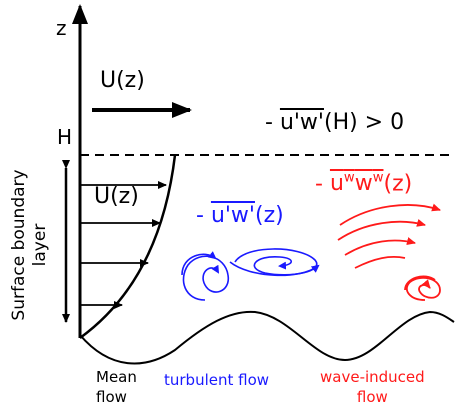 Image resolution: width=456 pixels, height=408 pixels. I want to click on height-label: H, so click(65, 137).